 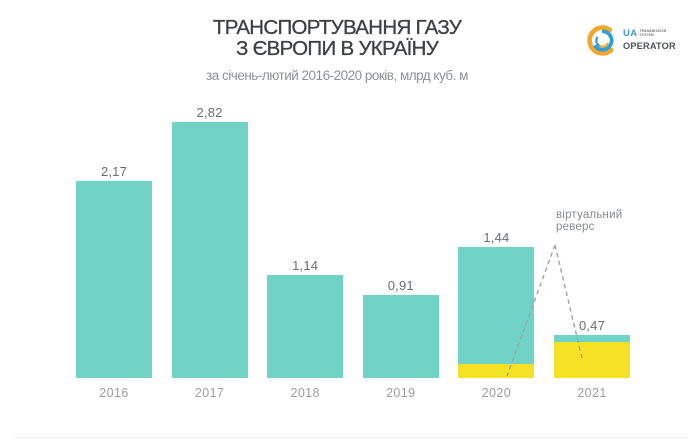 I want to click on bar-value-label-2019: 0,91, so click(x=400, y=286).